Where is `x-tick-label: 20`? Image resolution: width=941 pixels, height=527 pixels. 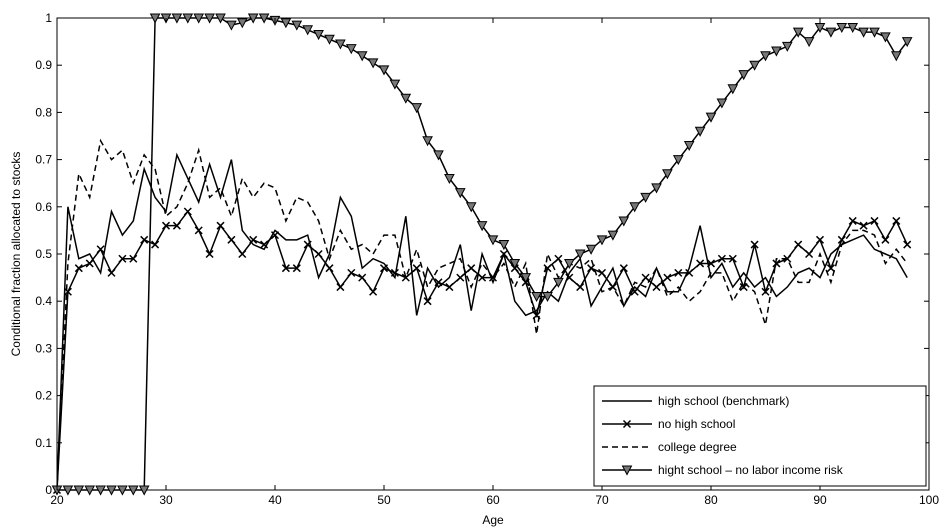
x-tick-label: 20 is located at coordinates (57, 500).